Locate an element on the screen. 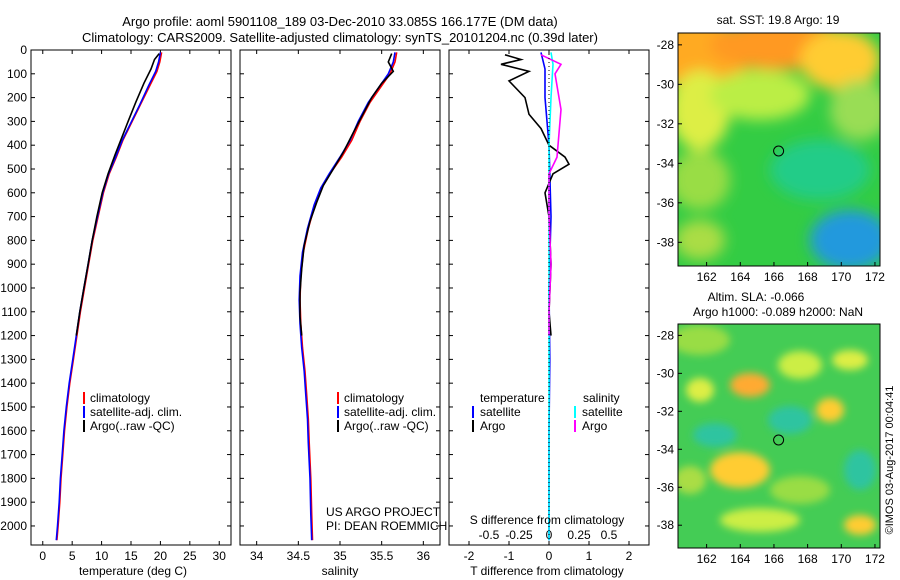  x-tick-label: 20 is located at coordinates (161, 556).